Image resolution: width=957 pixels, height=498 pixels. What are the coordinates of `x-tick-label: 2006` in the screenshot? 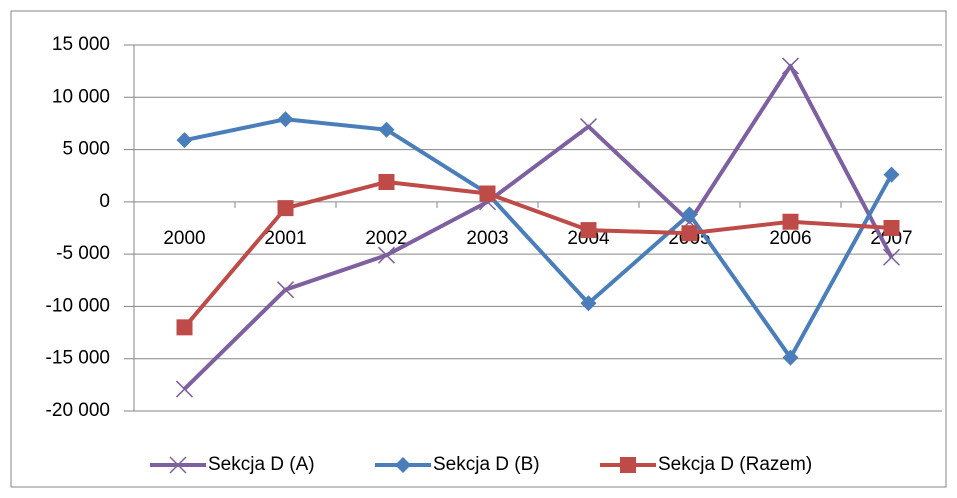 It's located at (790, 238).